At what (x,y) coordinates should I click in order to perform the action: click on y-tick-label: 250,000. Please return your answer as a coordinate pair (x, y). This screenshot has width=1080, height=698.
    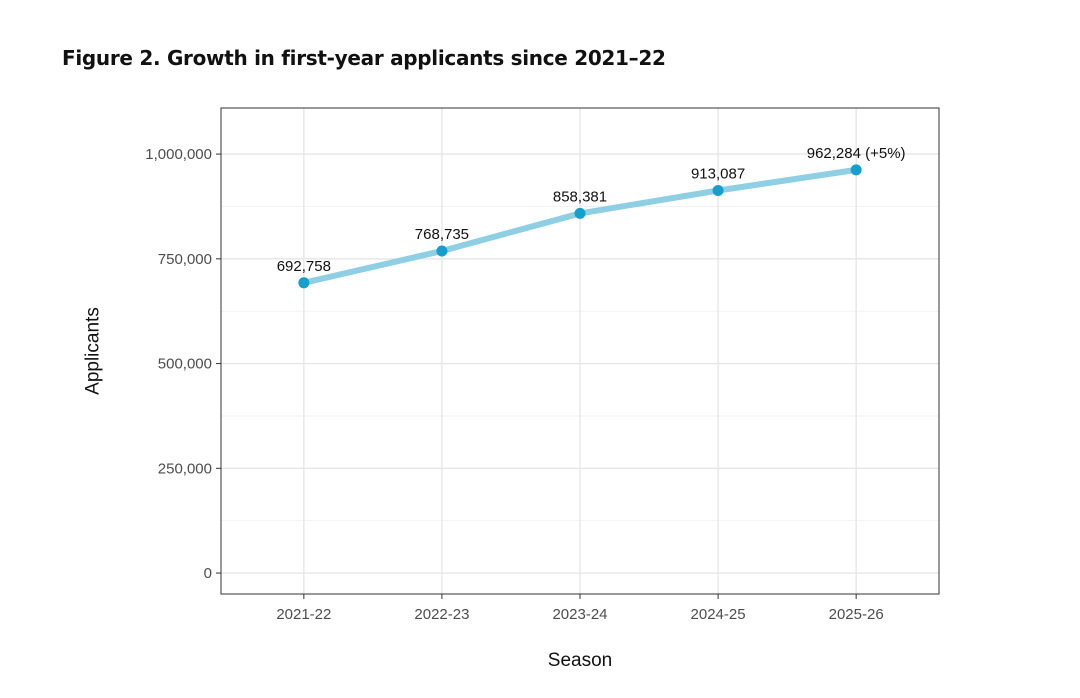
    Looking at the image, I should click on (185, 468).